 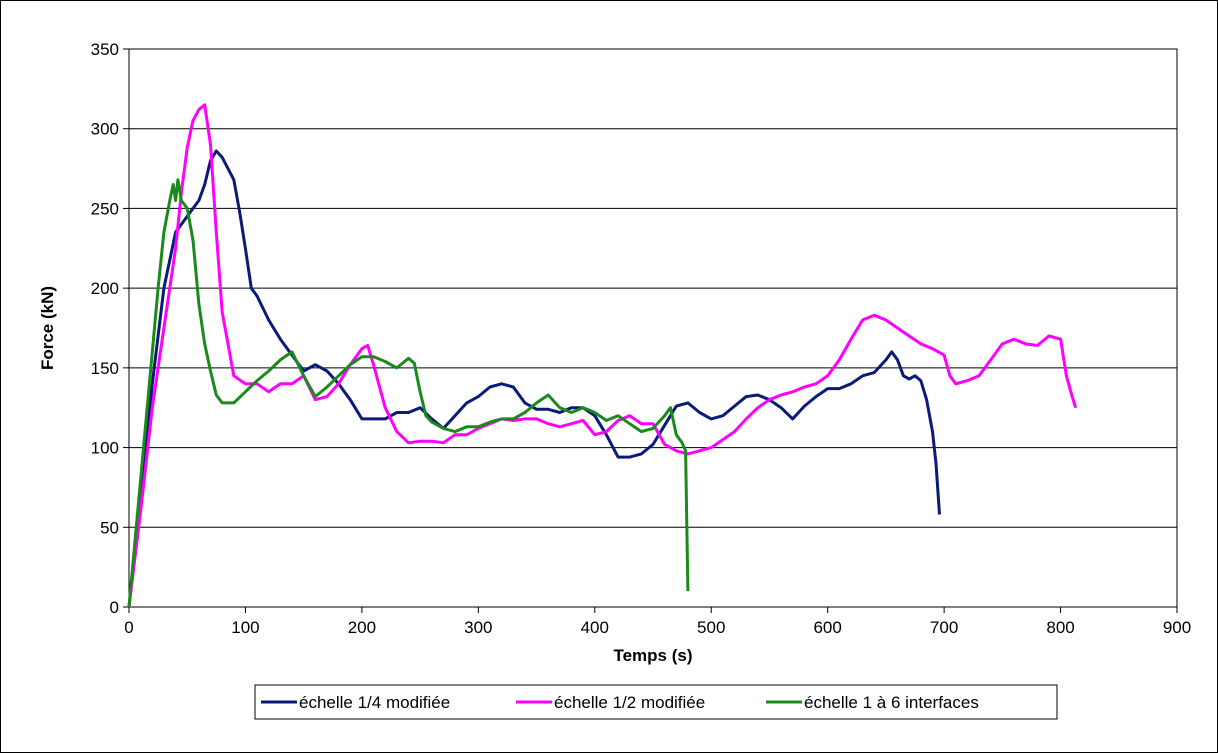 What do you see at coordinates (47, 328) in the screenshot?
I see `y-axis-title: Force (kN)` at bounding box center [47, 328].